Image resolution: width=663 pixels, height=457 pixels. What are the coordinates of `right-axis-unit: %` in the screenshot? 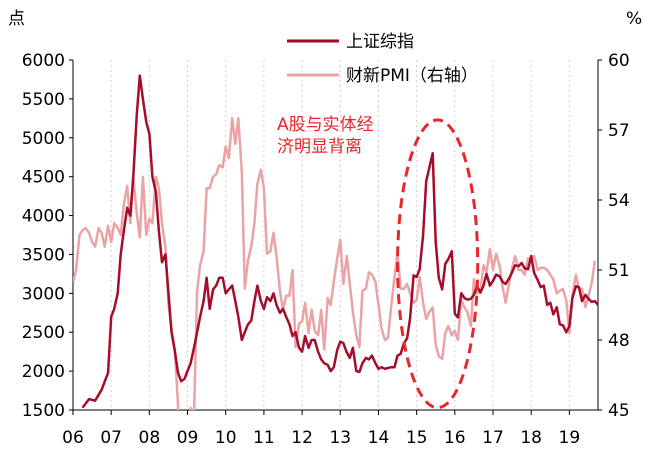 It's located at (634, 19).